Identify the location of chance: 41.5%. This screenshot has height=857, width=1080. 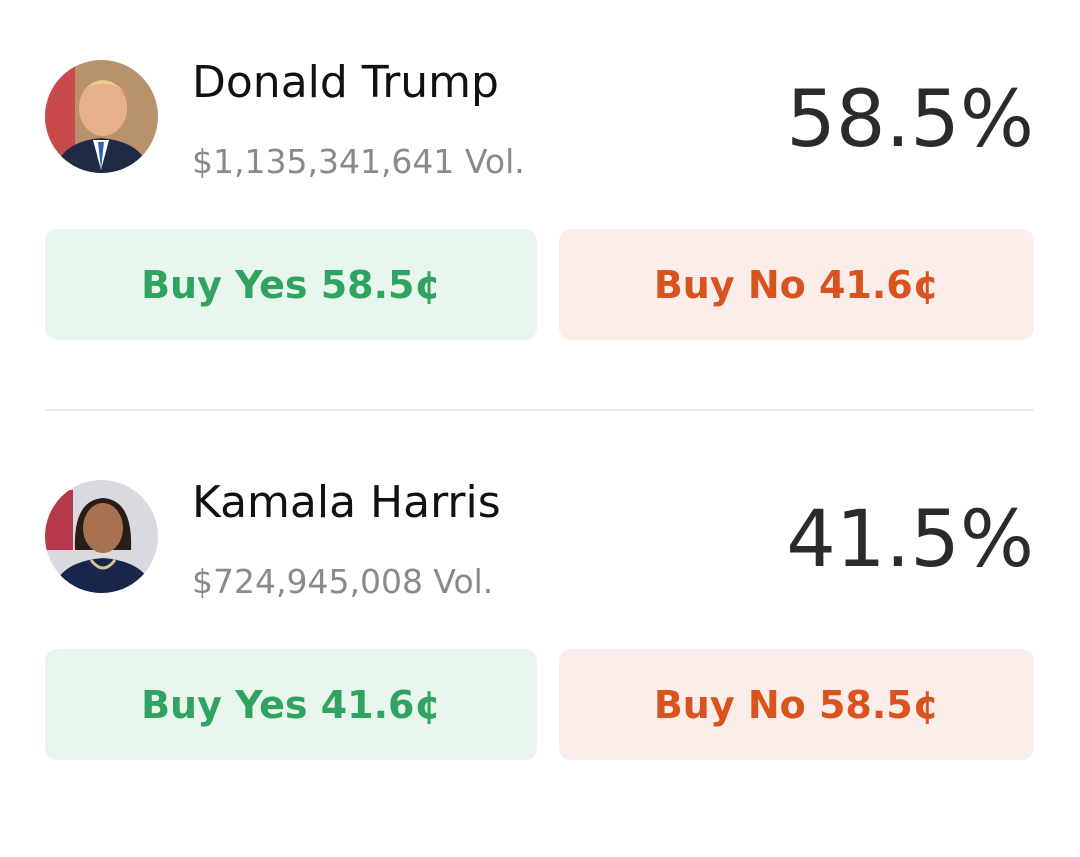
(910, 540).